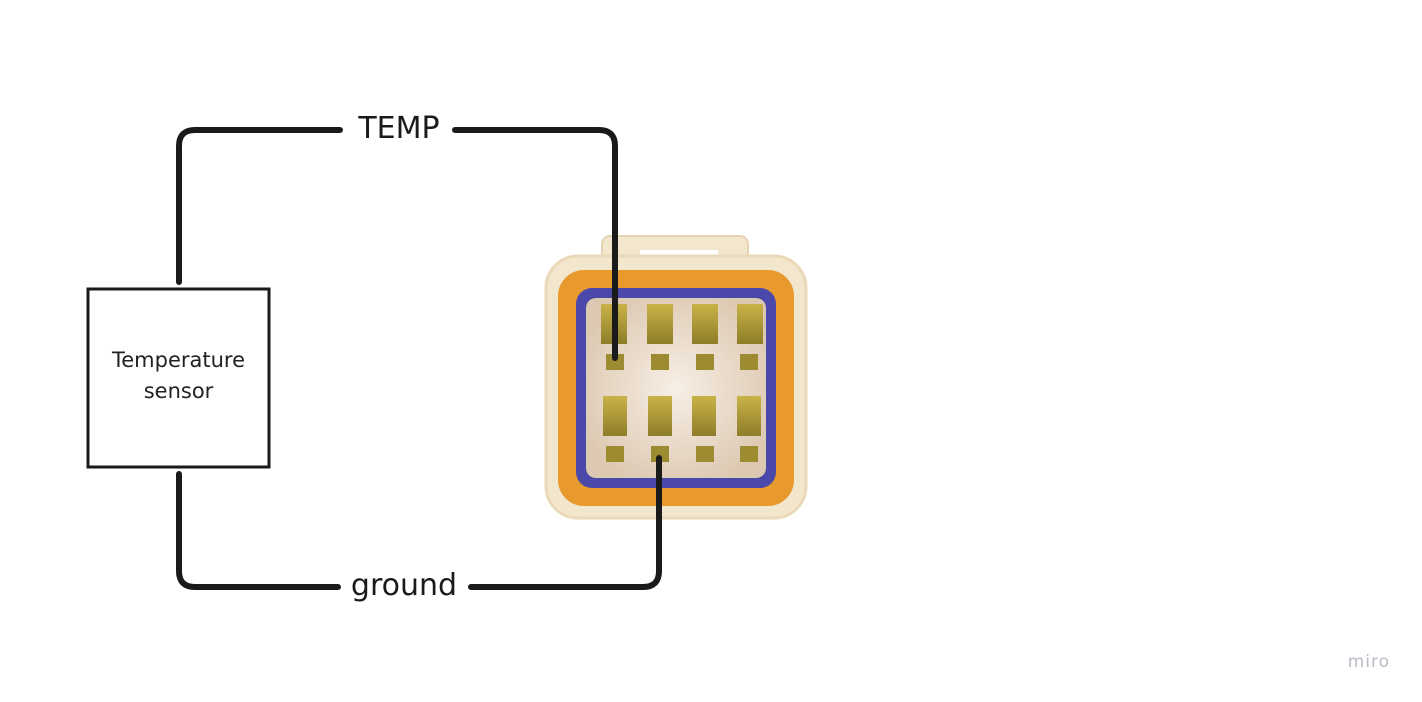  I want to click on sensor-label-line-1: Temperature, so click(178, 360).